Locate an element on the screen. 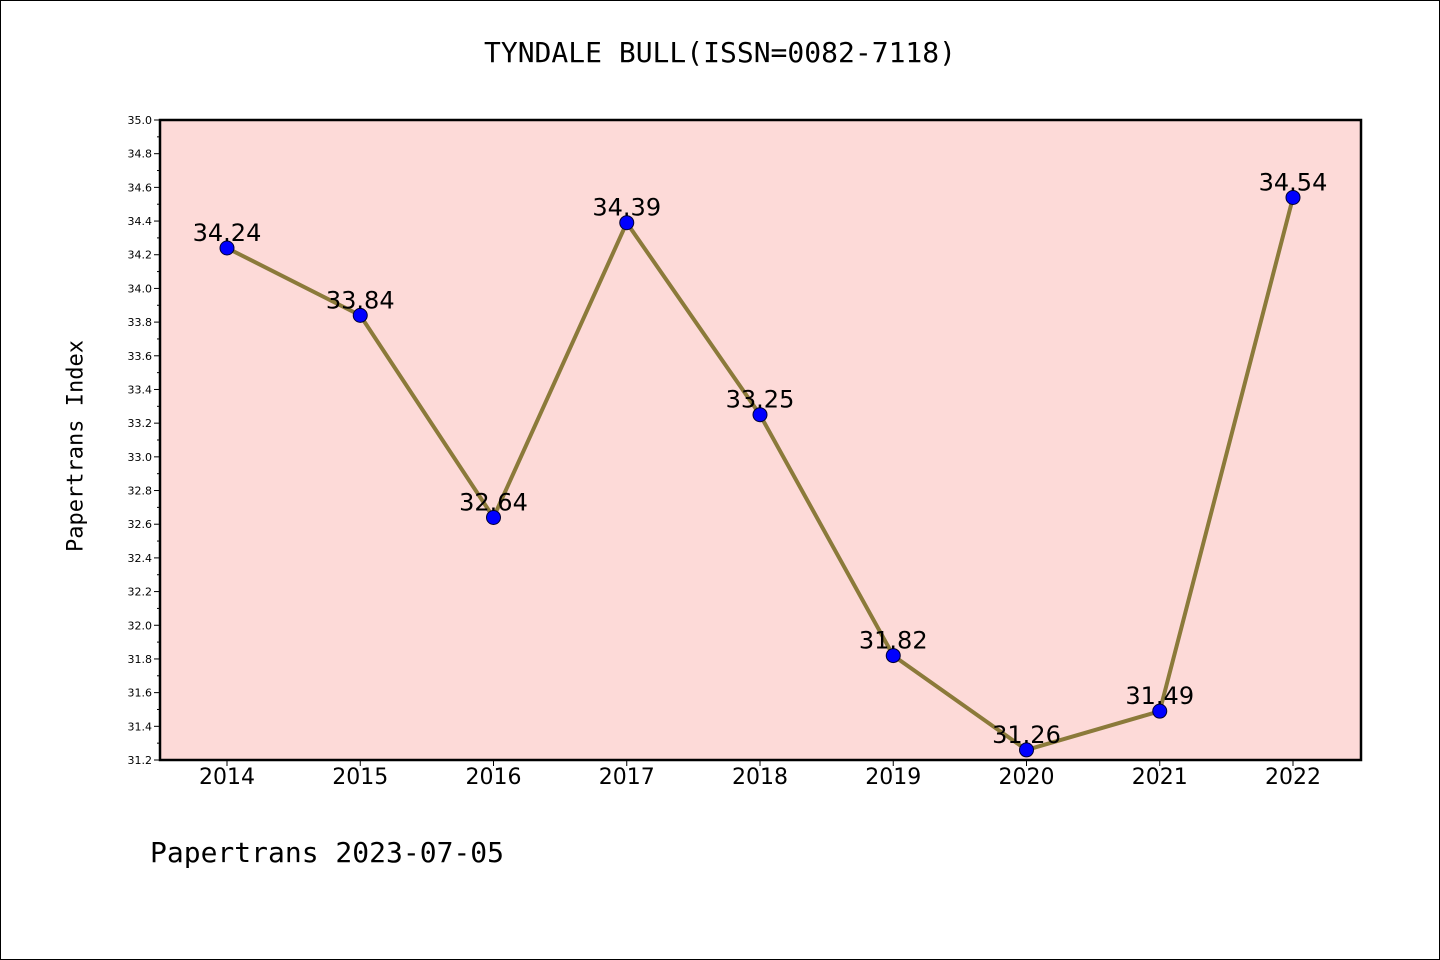 The image size is (1440, 960). data-label: 31.49 is located at coordinates (1159, 696).